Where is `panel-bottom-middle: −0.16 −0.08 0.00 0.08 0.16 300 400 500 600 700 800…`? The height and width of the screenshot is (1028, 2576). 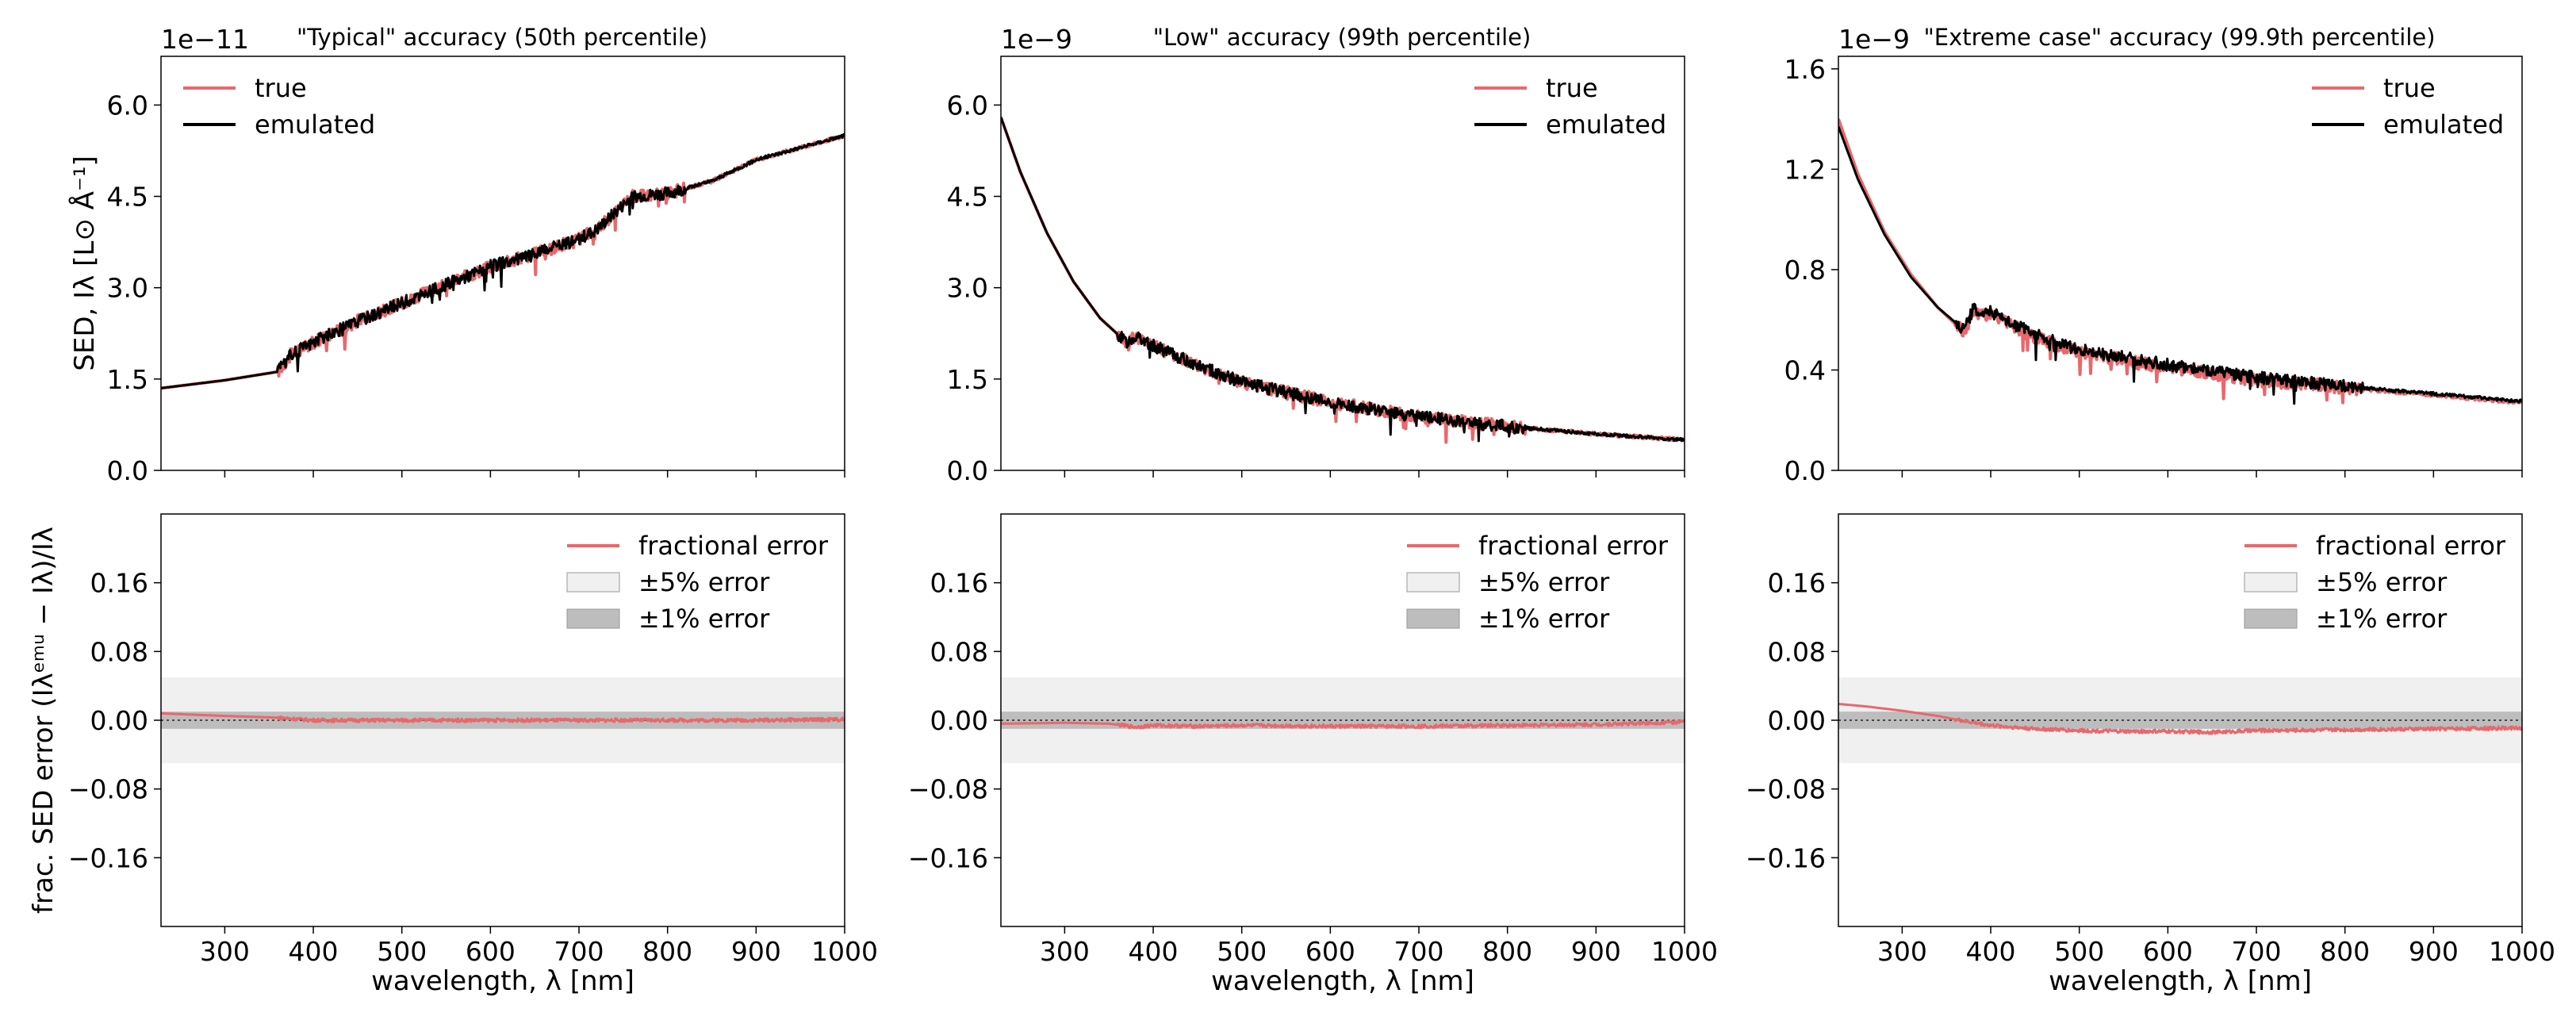 panel-bottom-middle: −0.16 −0.08 0.00 0.08 0.16 300 400 500 600 700 800… is located at coordinates (1313, 755).